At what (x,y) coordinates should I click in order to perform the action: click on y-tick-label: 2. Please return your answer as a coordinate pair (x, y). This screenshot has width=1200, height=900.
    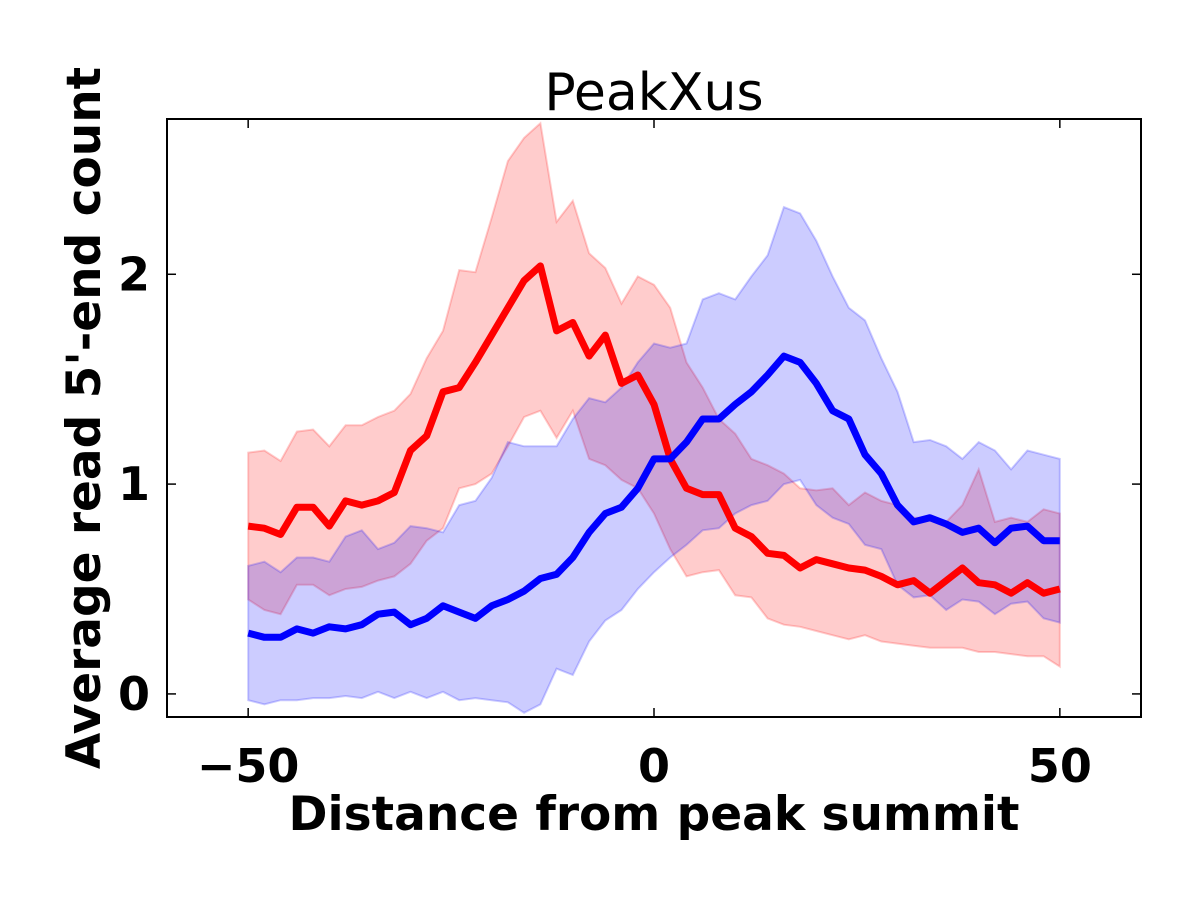
    Looking at the image, I should click on (134, 274).